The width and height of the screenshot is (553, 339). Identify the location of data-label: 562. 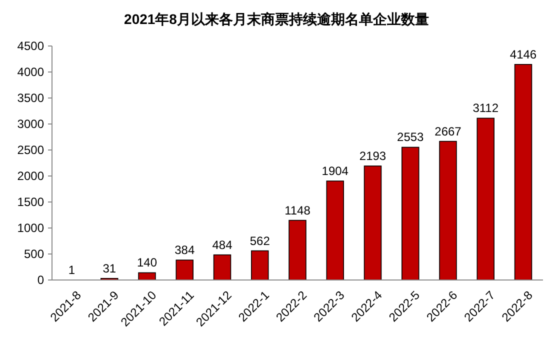
(260, 241).